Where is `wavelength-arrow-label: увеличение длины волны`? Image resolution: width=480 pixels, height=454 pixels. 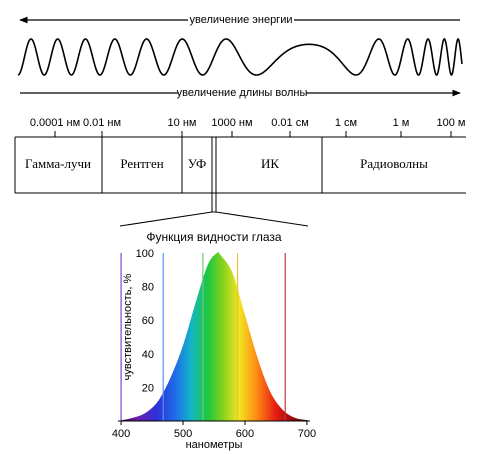
wavelength-arrow-label: увеличение длины волны is located at coordinates (242, 93).